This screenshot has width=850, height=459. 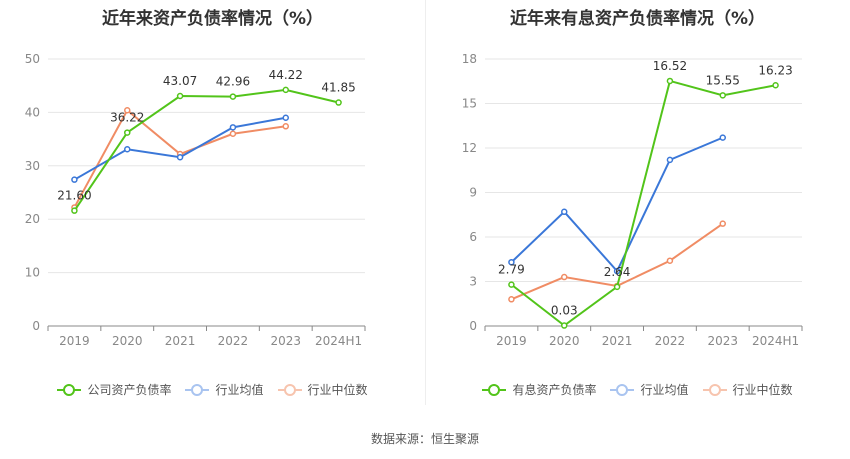 I want to click on data-label: 2.64, so click(x=617, y=272).